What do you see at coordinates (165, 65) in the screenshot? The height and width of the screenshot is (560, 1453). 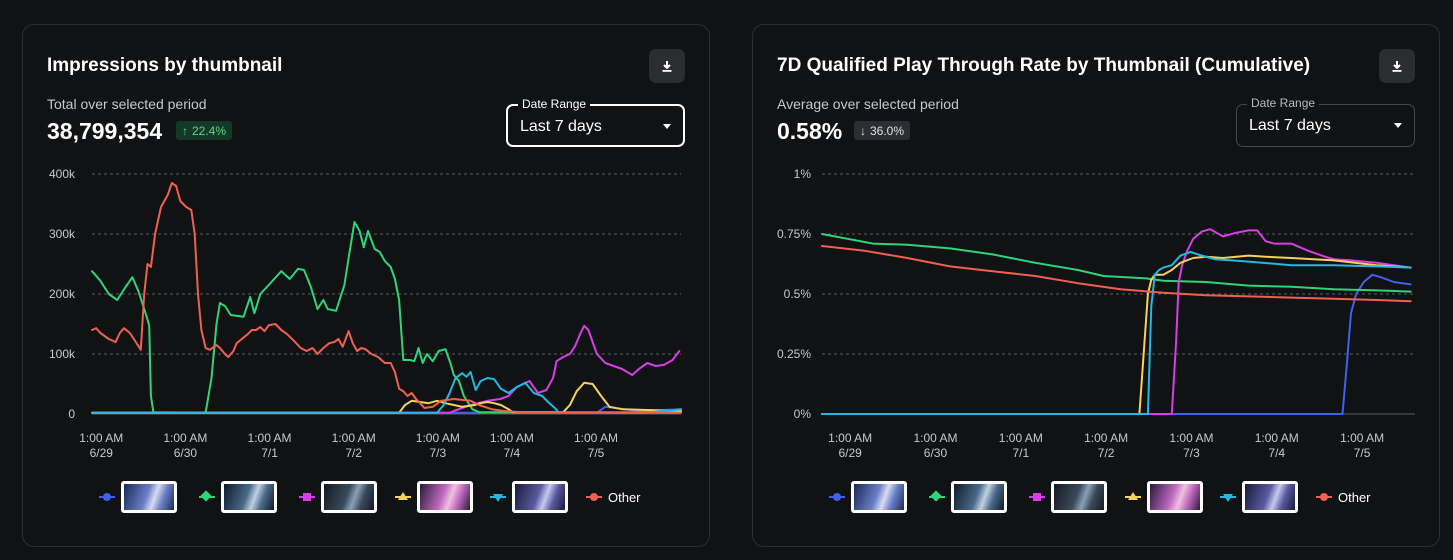 I see `panel-title: Impressions by thumbnail` at bounding box center [165, 65].